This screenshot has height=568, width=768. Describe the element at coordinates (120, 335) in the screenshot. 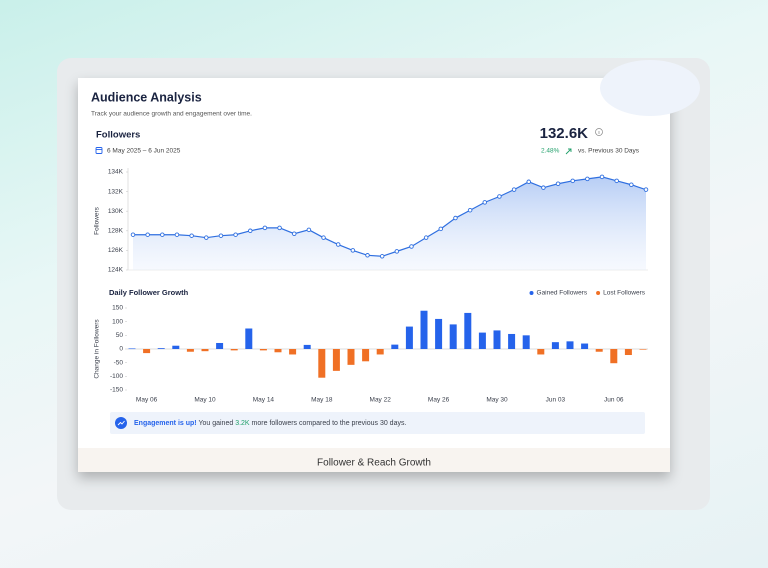

I see `y-tick-label: 50` at that location.